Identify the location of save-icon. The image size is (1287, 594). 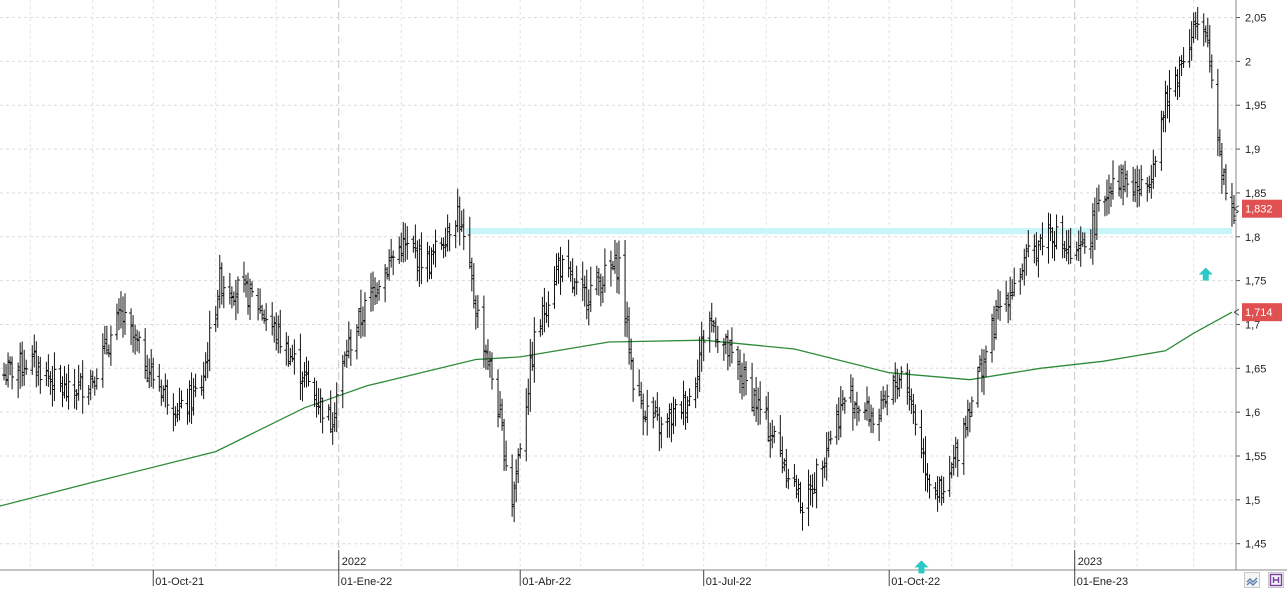
(1276, 580).